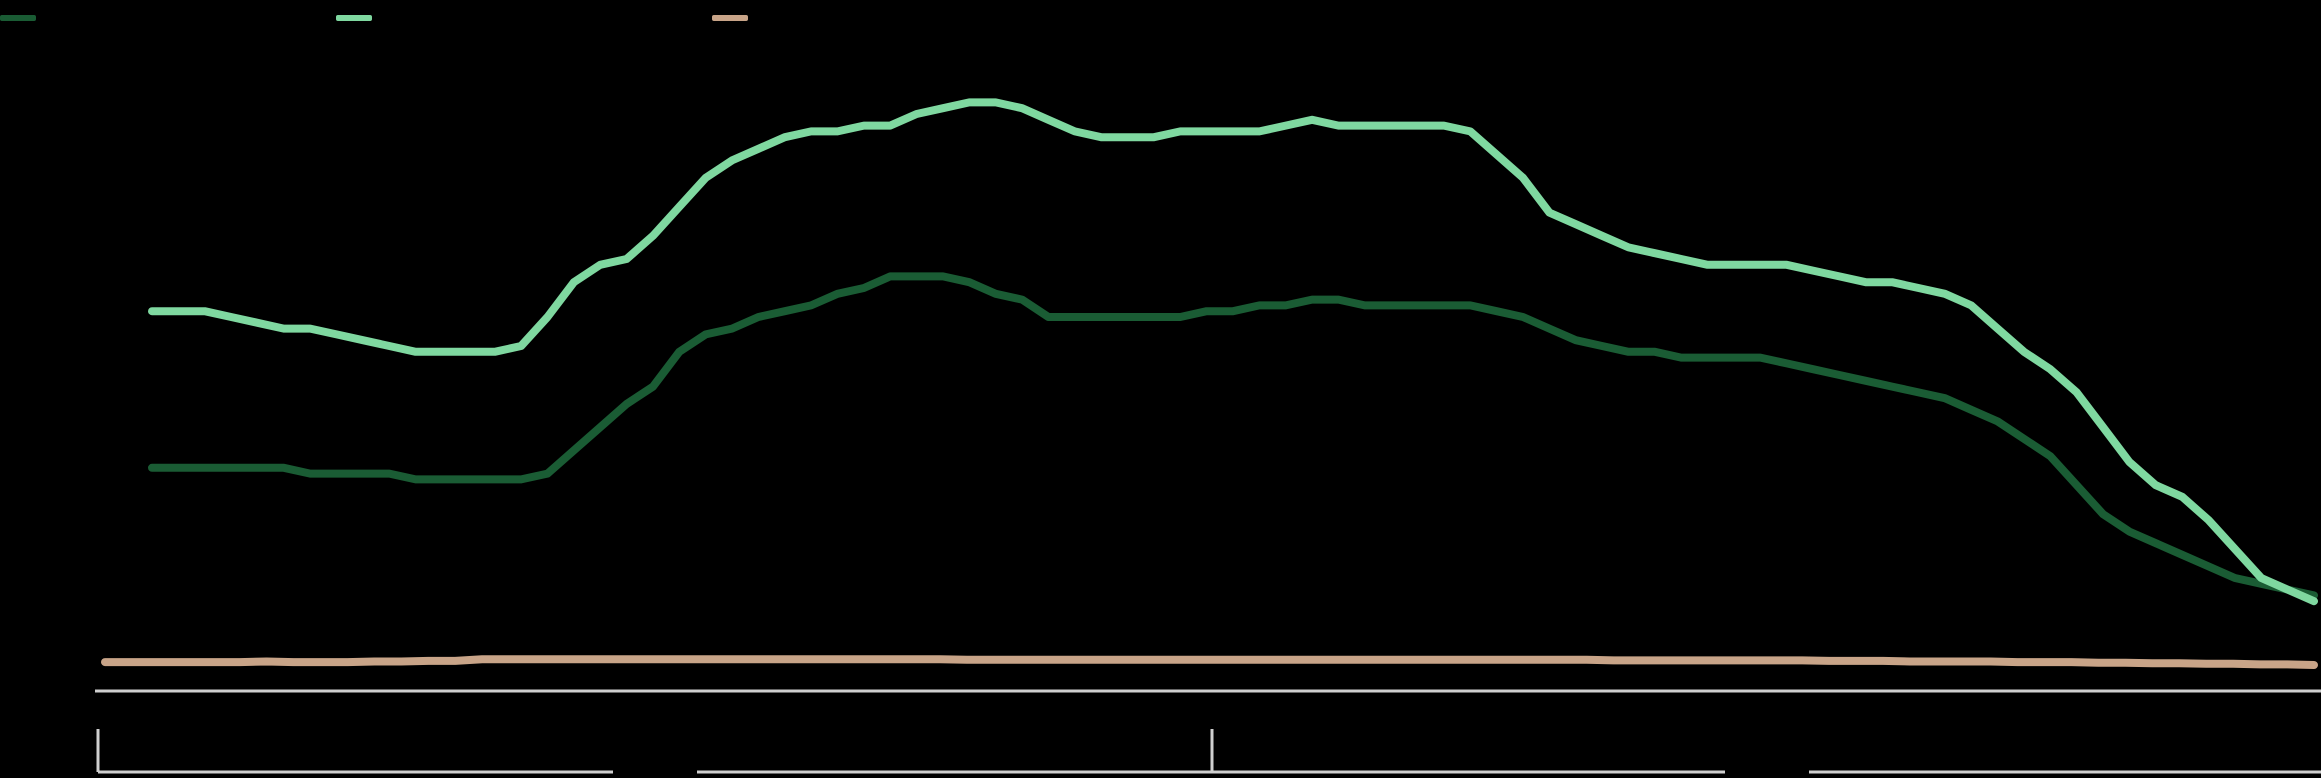 This screenshot has width=2321, height=778. What do you see at coordinates (600, 18) in the screenshot?
I see `chart-legend` at bounding box center [600, 18].